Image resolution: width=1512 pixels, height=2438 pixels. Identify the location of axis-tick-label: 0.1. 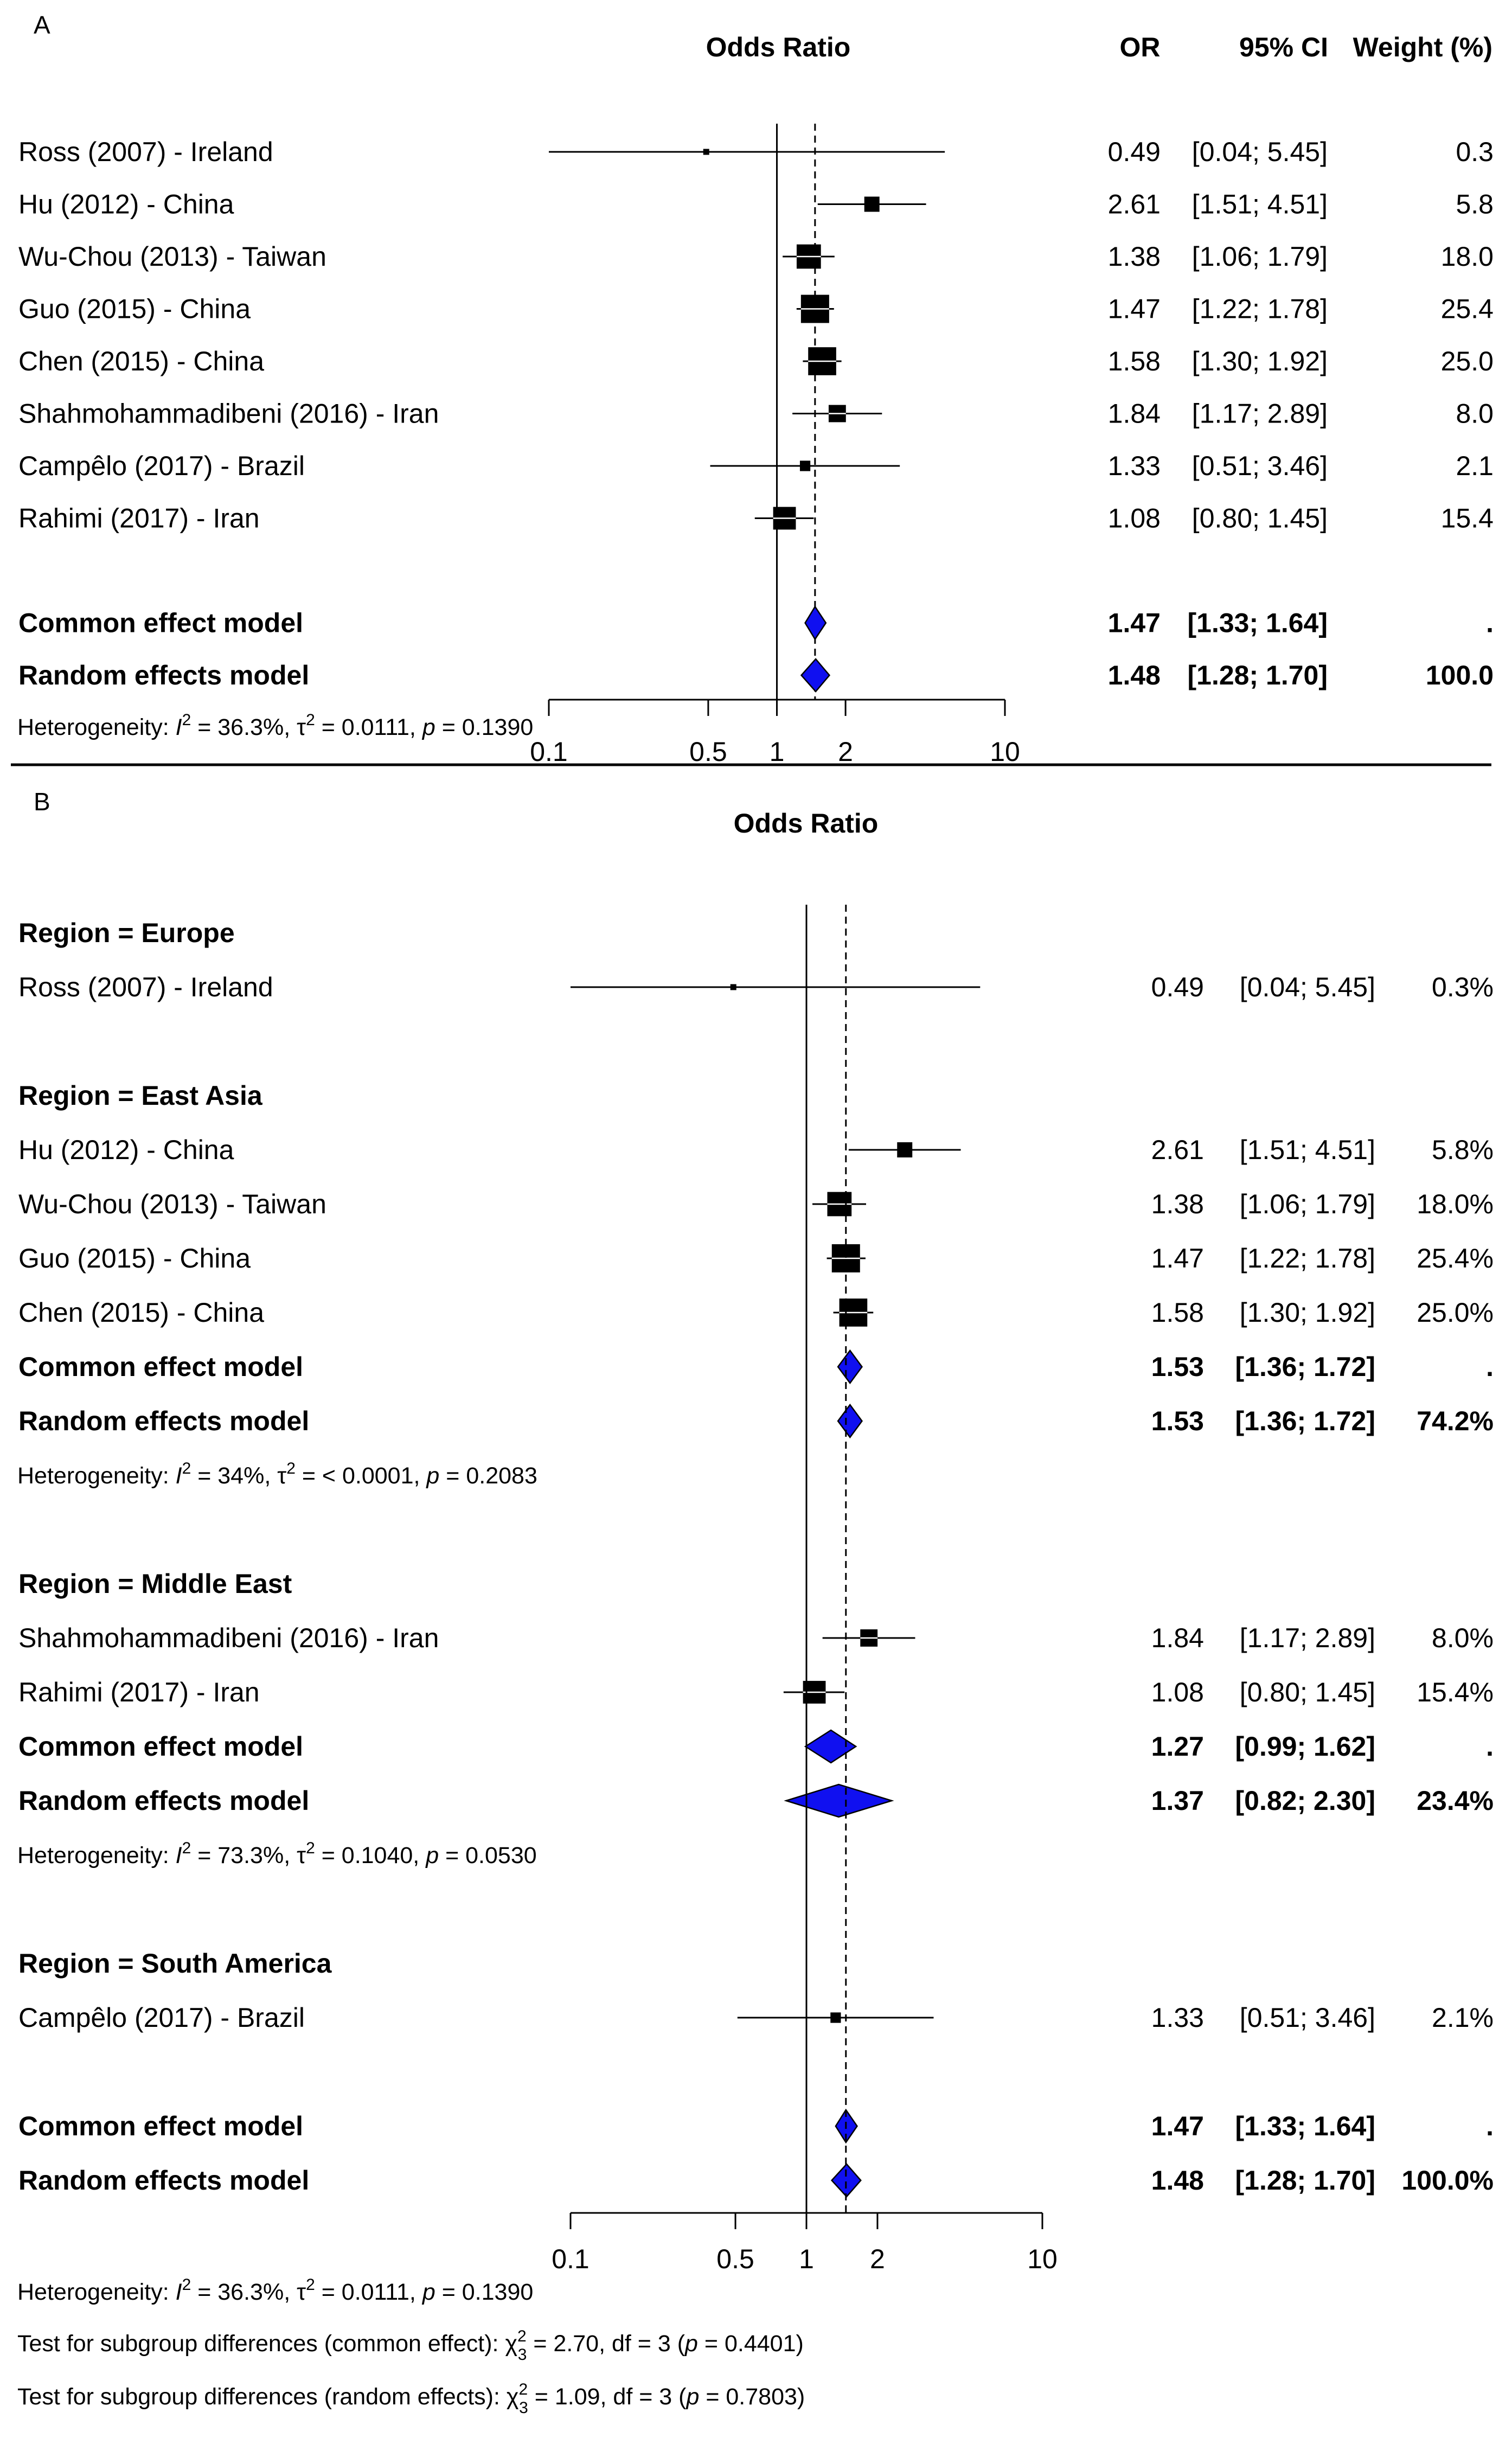
(571, 2259).